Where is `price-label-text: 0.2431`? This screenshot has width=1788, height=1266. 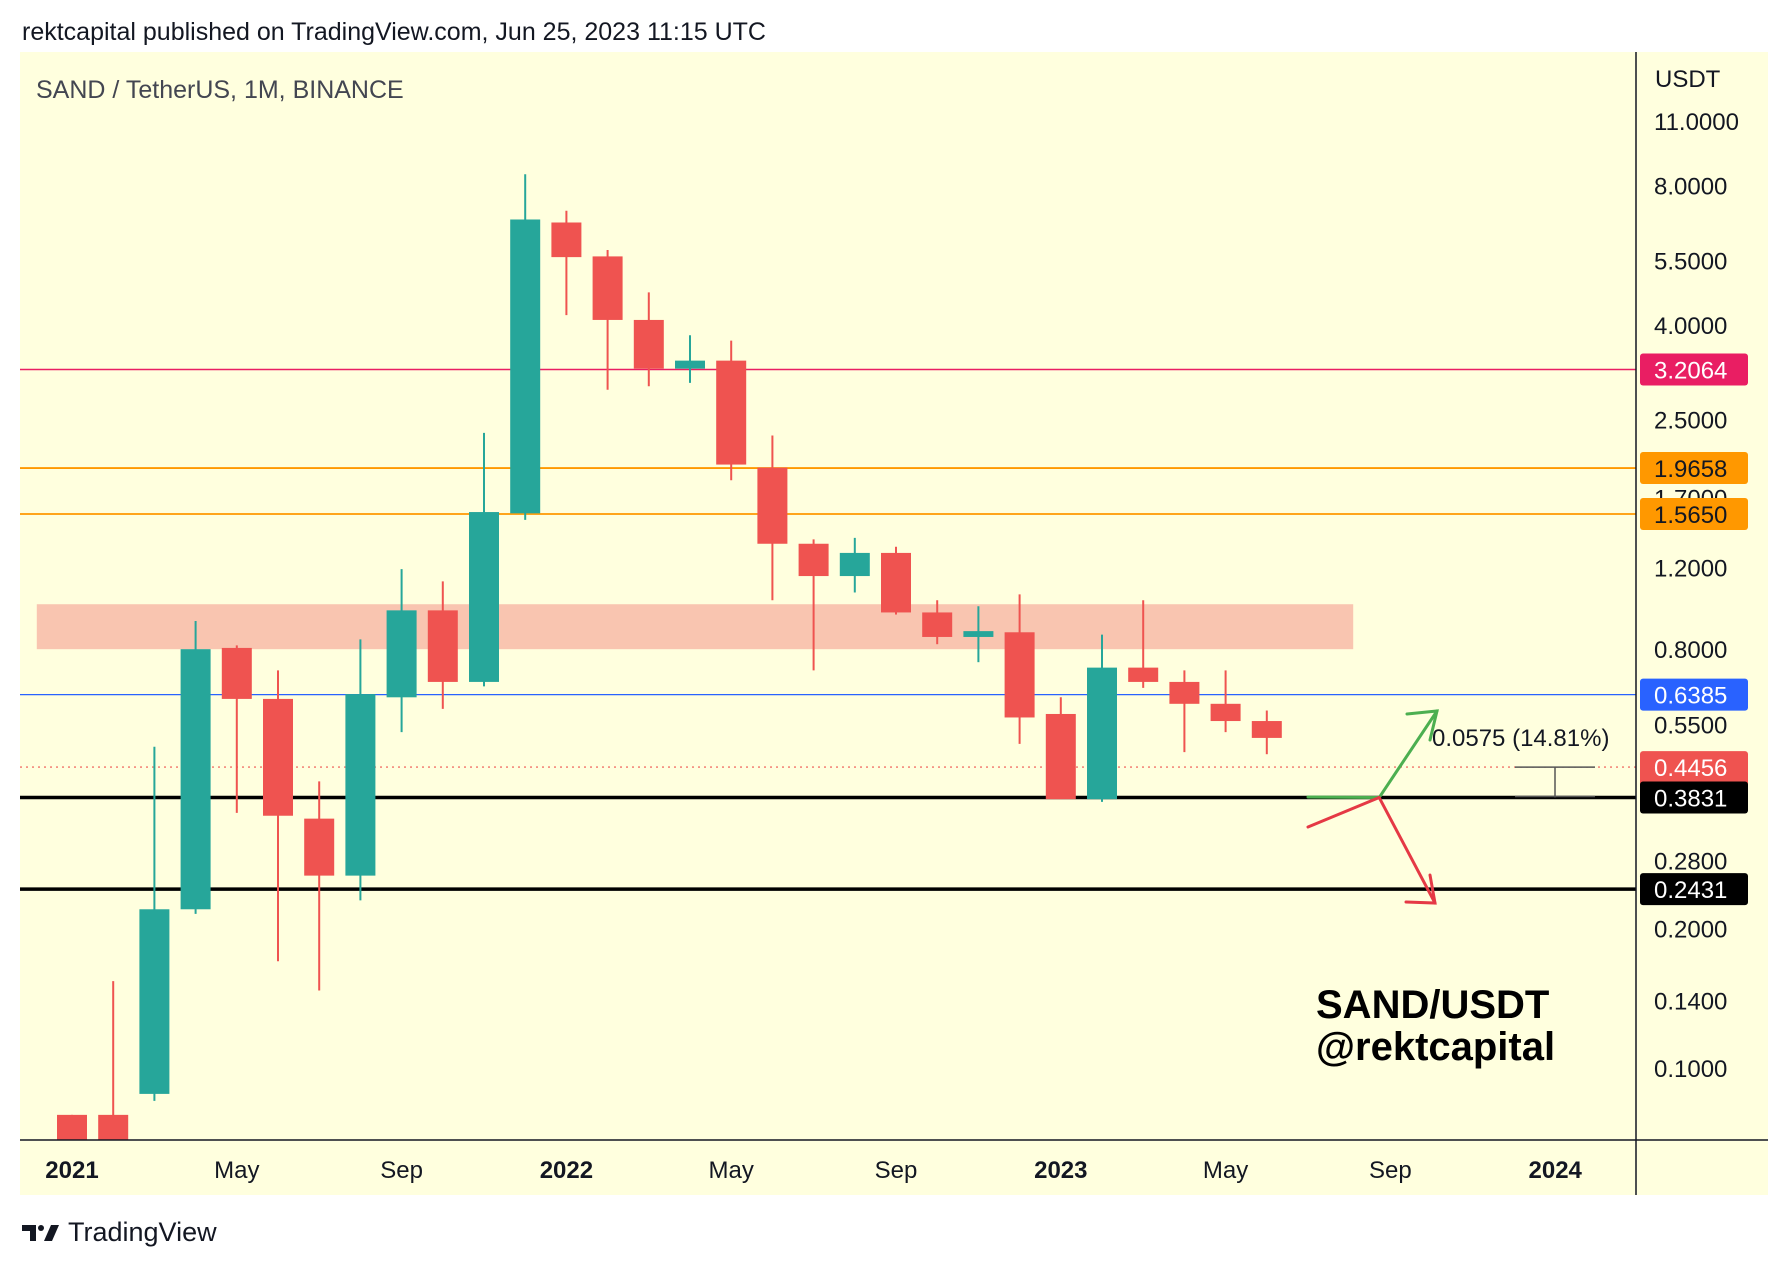 price-label-text: 0.2431 is located at coordinates (1690, 890).